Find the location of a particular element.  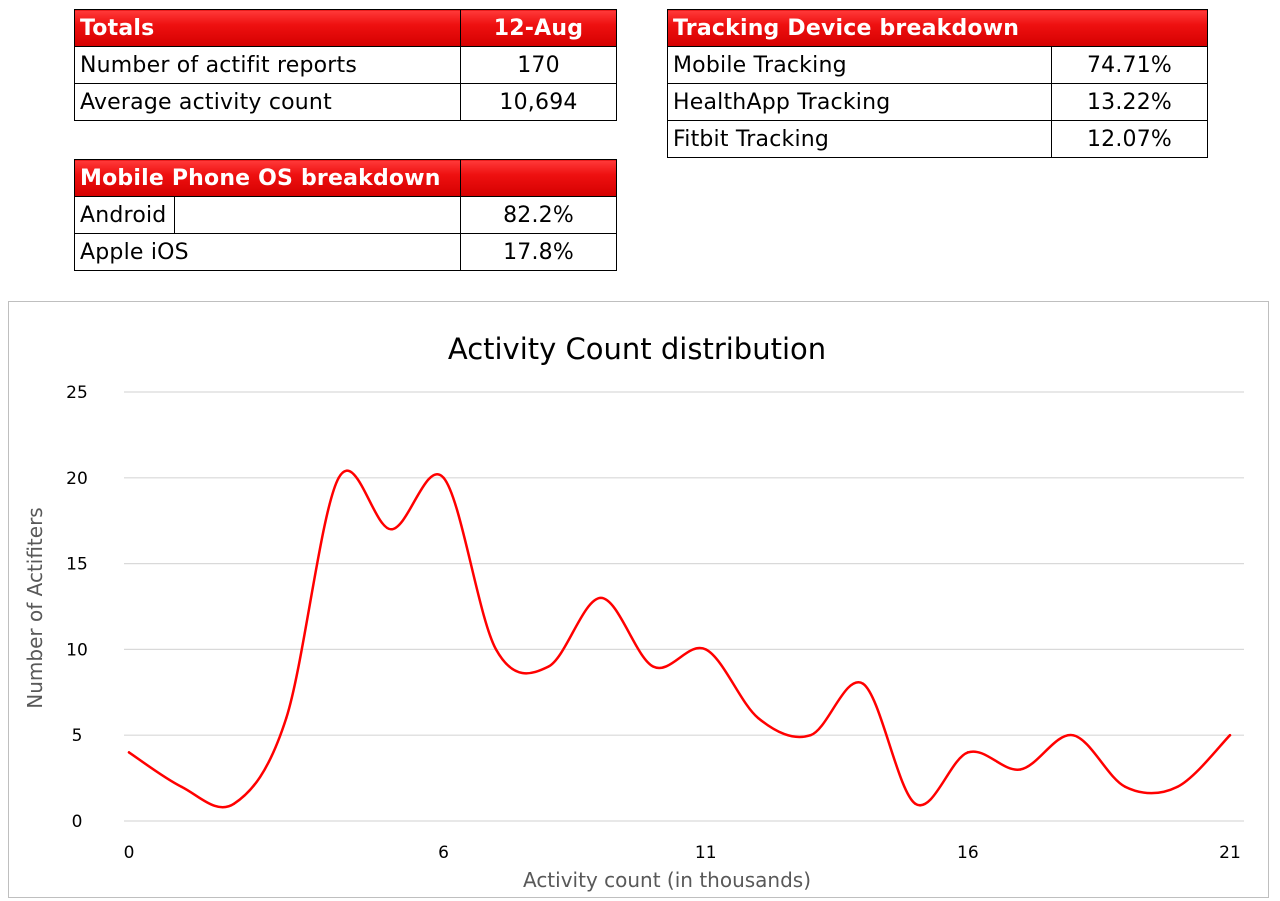

table-row: Average activity count 10,694 is located at coordinates (345, 102).